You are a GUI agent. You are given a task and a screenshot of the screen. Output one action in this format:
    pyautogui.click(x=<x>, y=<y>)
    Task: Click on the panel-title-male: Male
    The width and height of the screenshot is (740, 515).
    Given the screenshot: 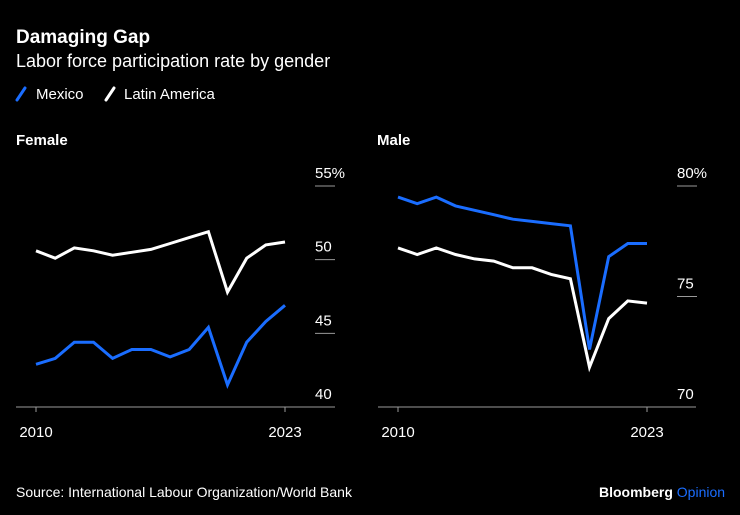 What is the action you would take?
    pyautogui.click(x=393, y=140)
    